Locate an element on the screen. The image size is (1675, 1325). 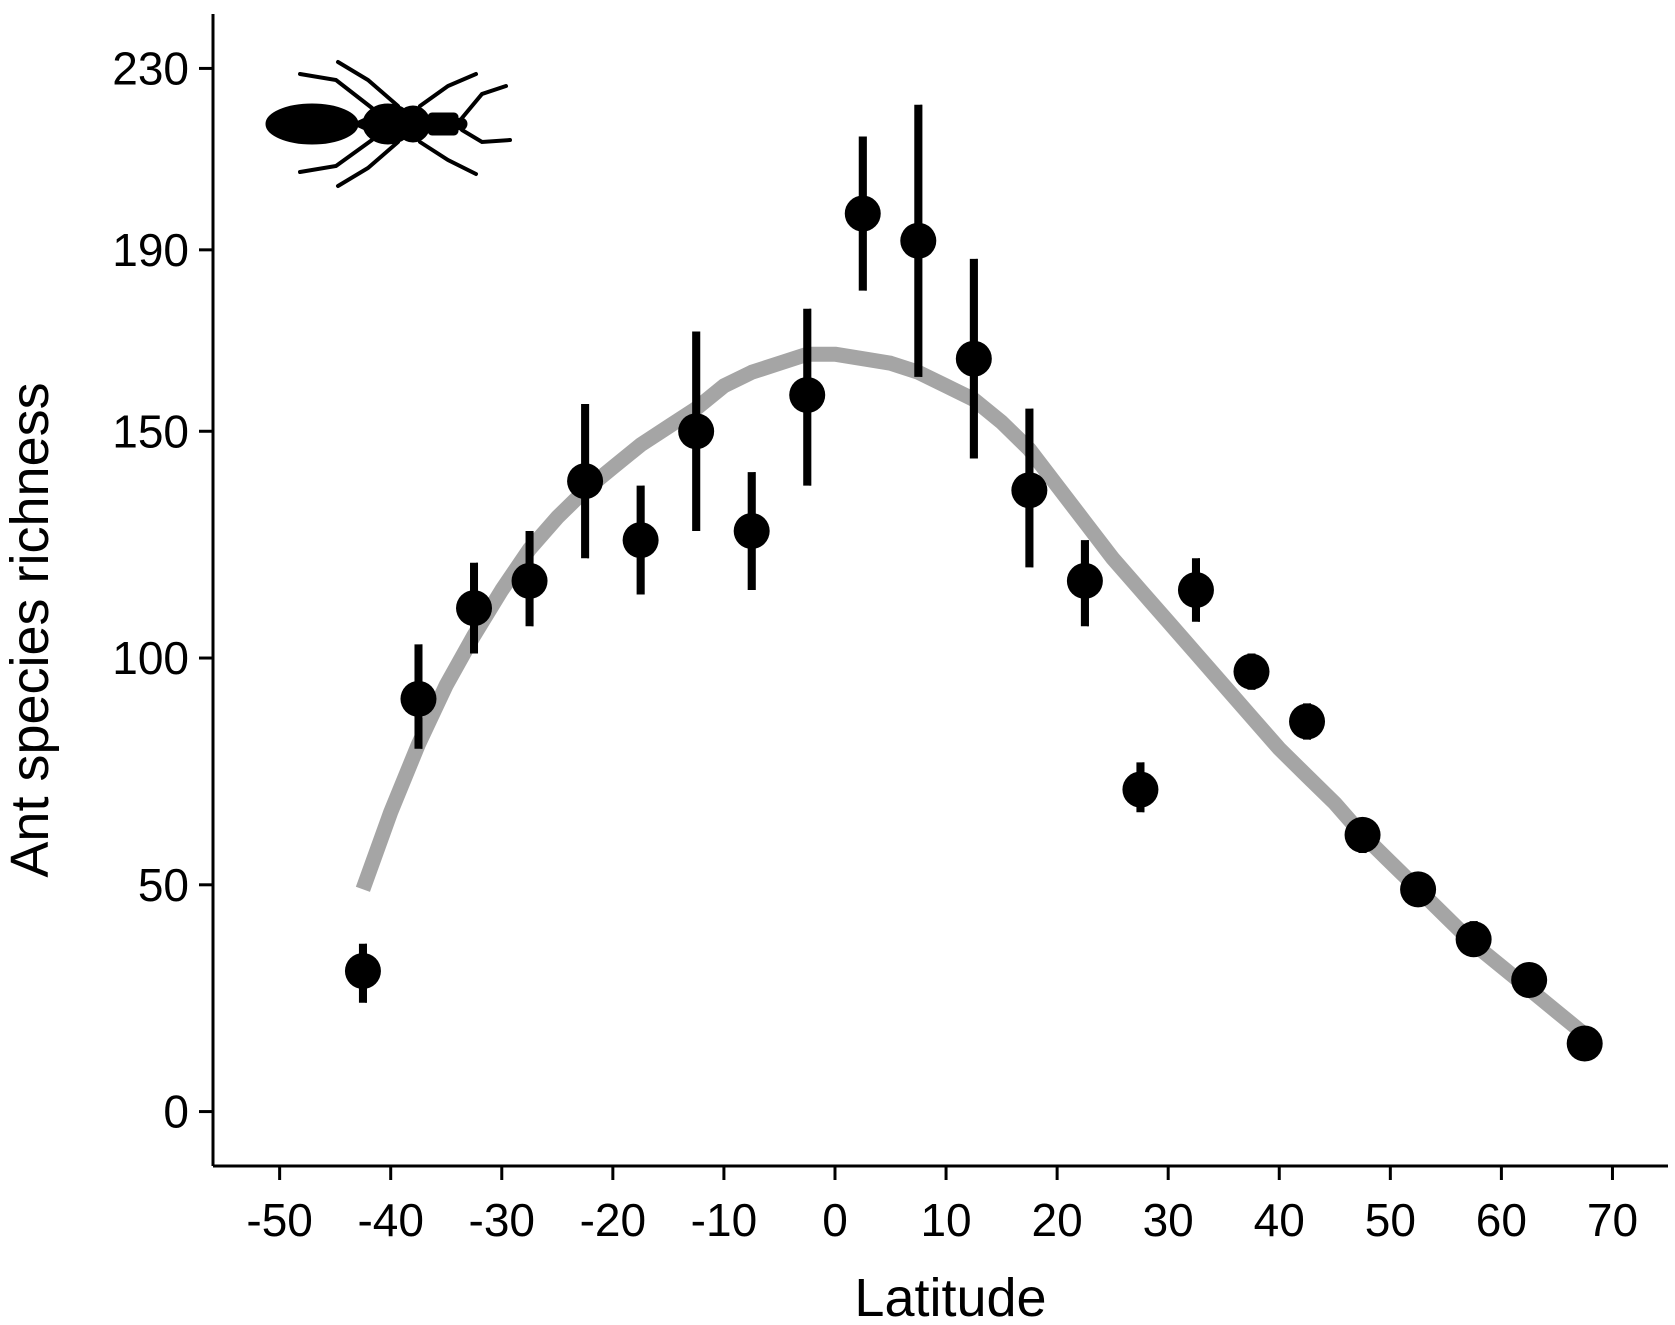
x-tick-label: 70 is located at coordinates (1612, 1220).